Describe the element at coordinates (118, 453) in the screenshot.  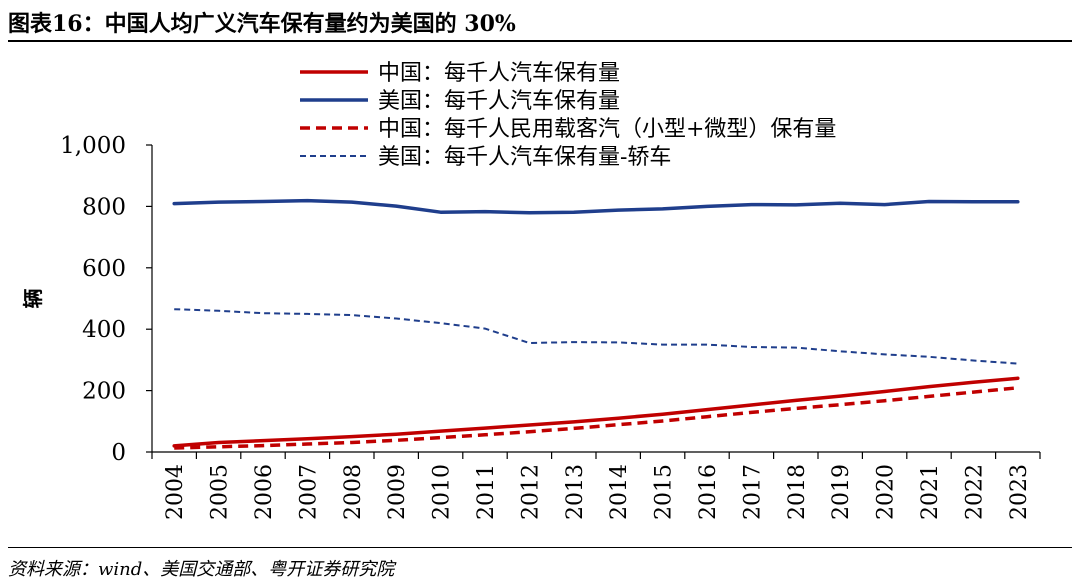
I see `y-tick-label: 0` at that location.